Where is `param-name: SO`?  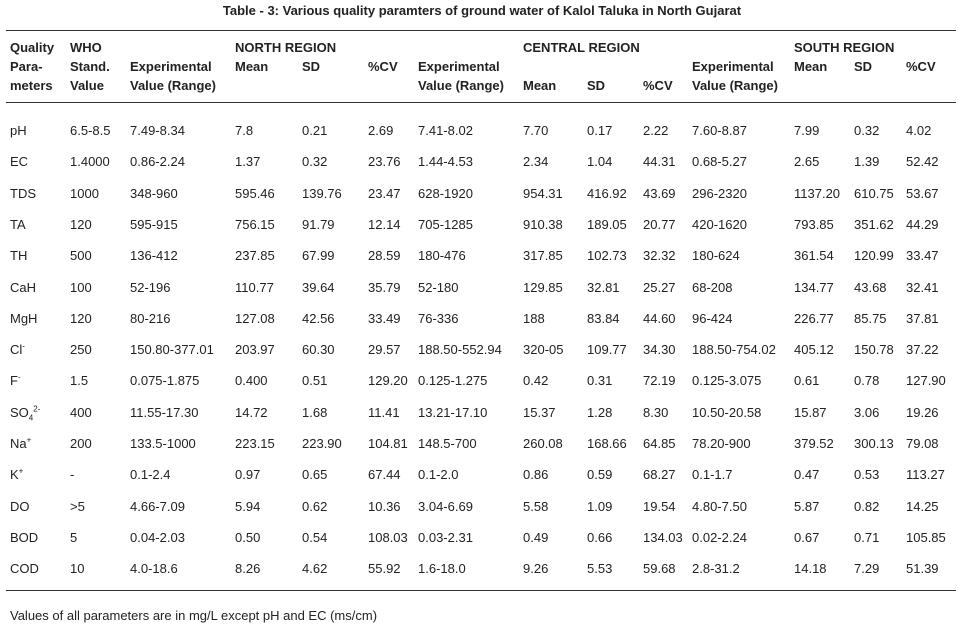
param-name: SO is located at coordinates (19, 412).